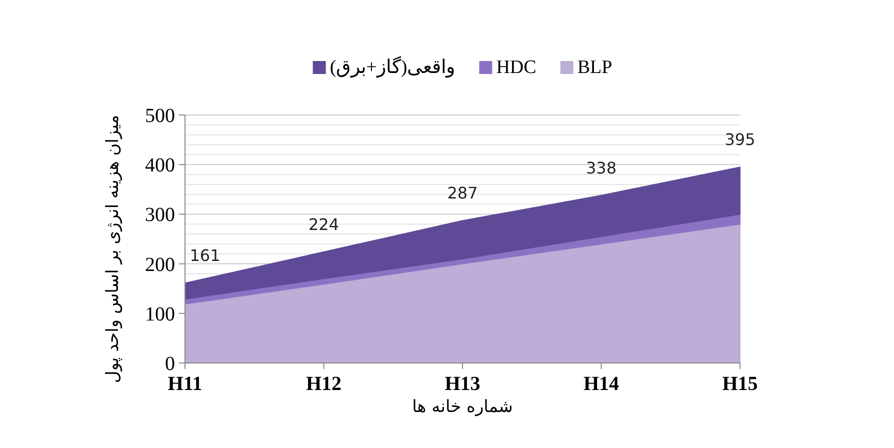 This screenshot has height=448, width=894. Describe the element at coordinates (594, 67) in the screenshot. I see `legend-label: BLP` at that location.